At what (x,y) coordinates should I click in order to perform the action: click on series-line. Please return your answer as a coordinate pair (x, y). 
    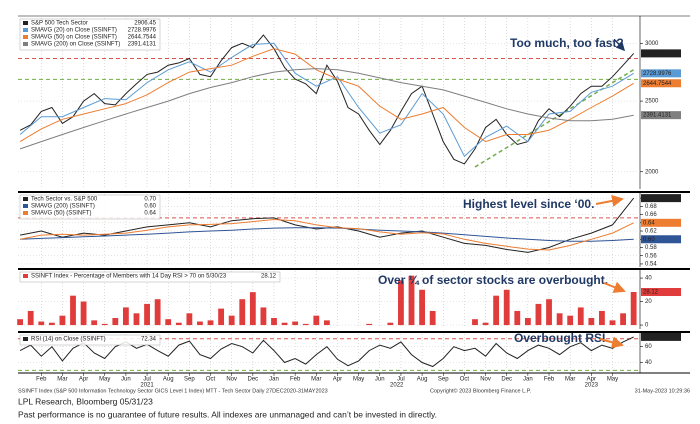
    Looking at the image, I should click on (327, 234).